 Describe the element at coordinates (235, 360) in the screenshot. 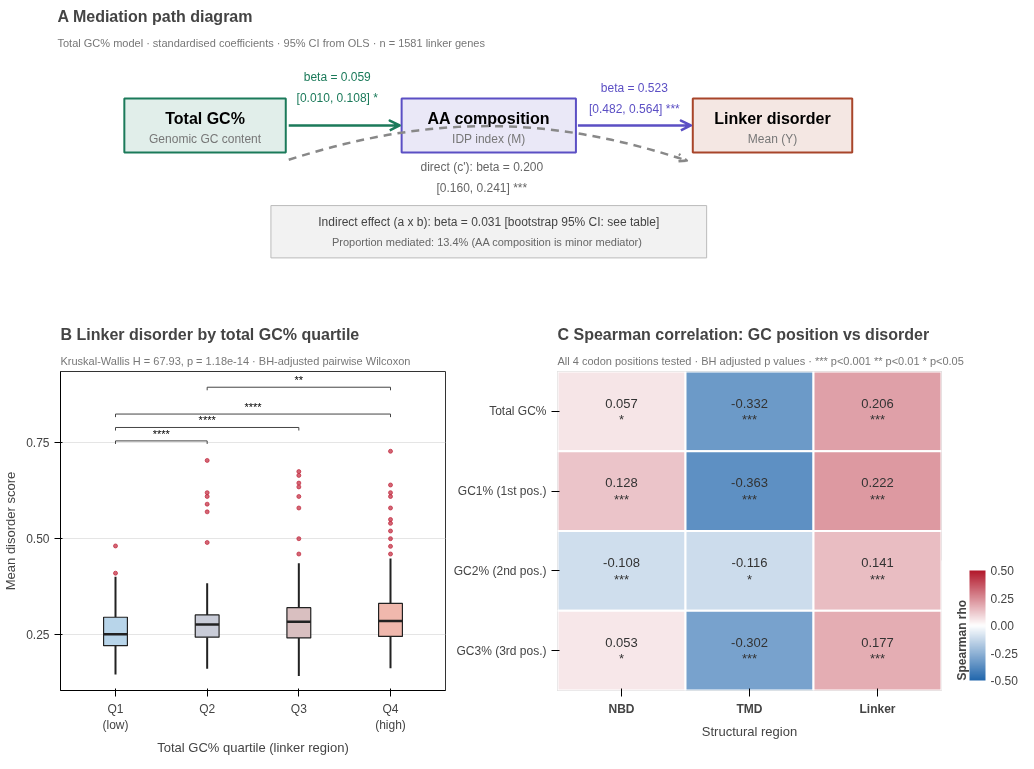

I see `chart-subtitle: Kruskal-Wallis H = 67.93, p = 1.18e-14 · BH-adjusted pairwise Wilcoxon` at that location.